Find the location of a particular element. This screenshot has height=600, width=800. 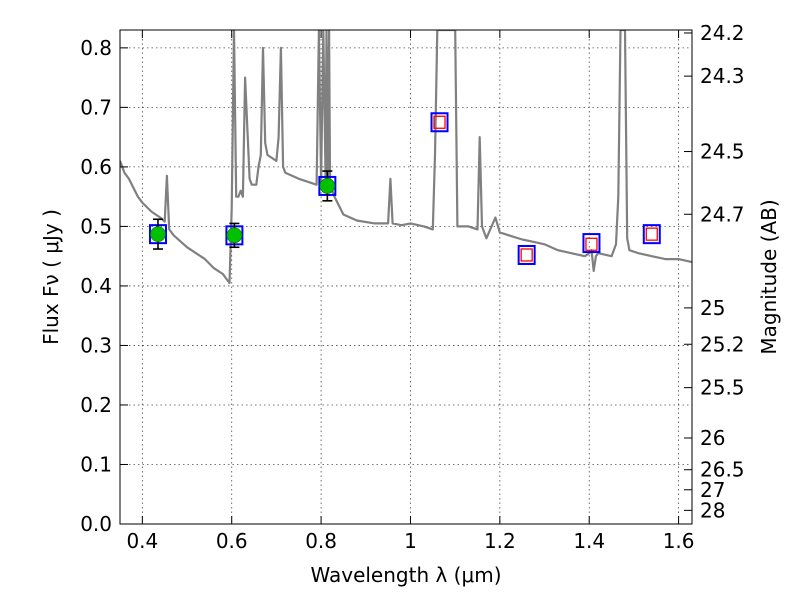

right-tick-label: 24.5 is located at coordinates (722, 152).